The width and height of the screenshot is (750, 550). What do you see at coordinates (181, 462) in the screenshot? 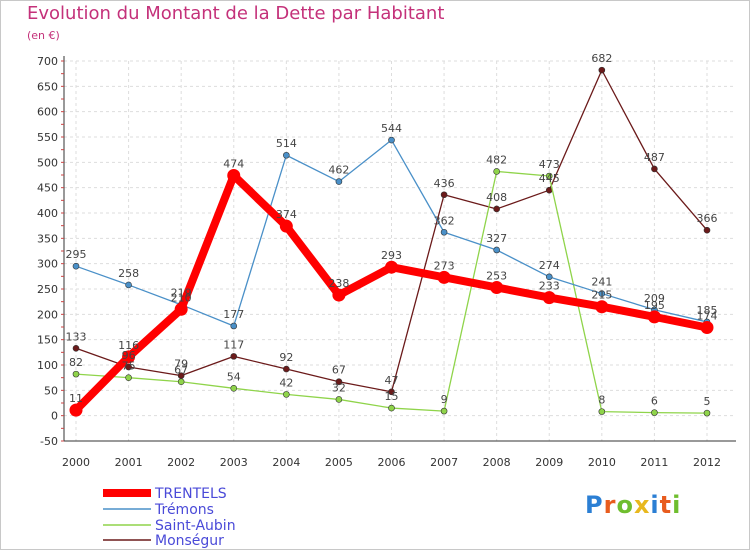
I see `x-tick-label: 2002` at bounding box center [181, 462].